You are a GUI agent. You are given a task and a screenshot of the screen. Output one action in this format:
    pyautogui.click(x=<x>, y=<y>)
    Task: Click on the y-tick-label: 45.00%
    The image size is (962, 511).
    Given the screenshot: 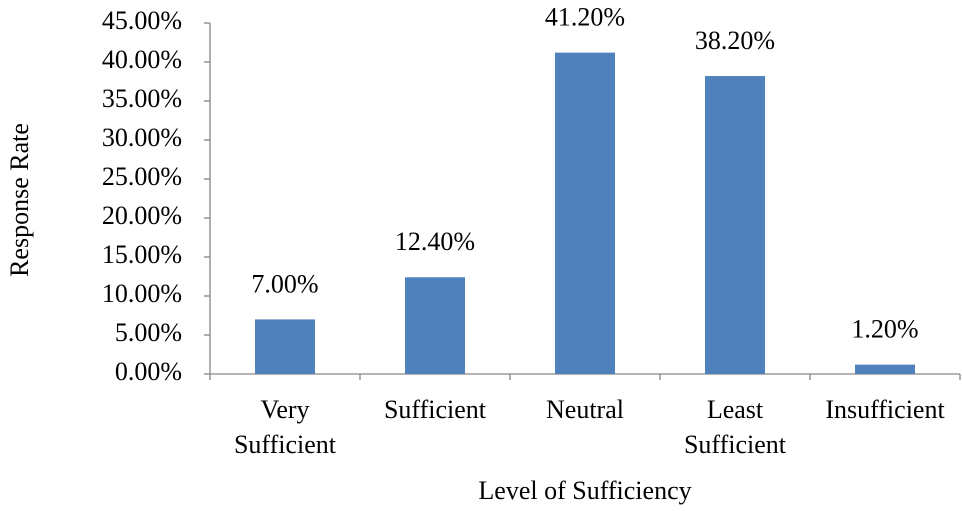 What is the action you would take?
    pyautogui.click(x=142, y=20)
    